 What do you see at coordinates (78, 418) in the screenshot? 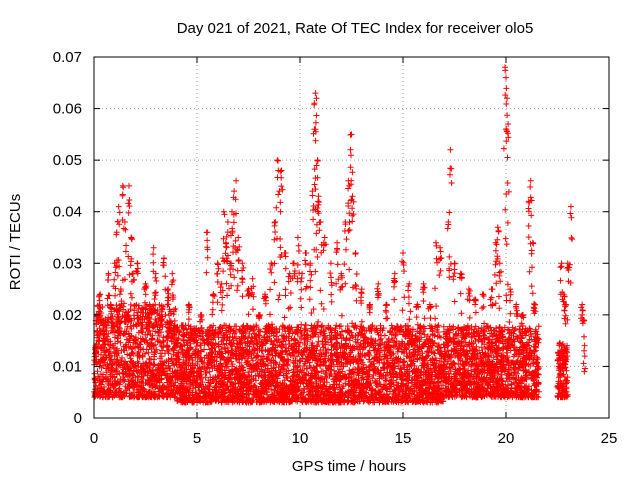
I see `y-tick-label: 0` at bounding box center [78, 418].